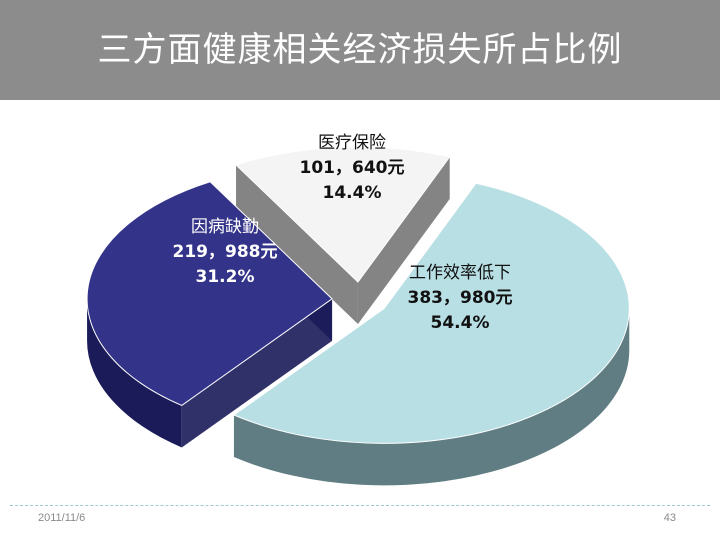 This screenshot has height=540, width=720. I want to click on slide-title: 三方面健康相关经济损失所占比例, so click(360, 50).